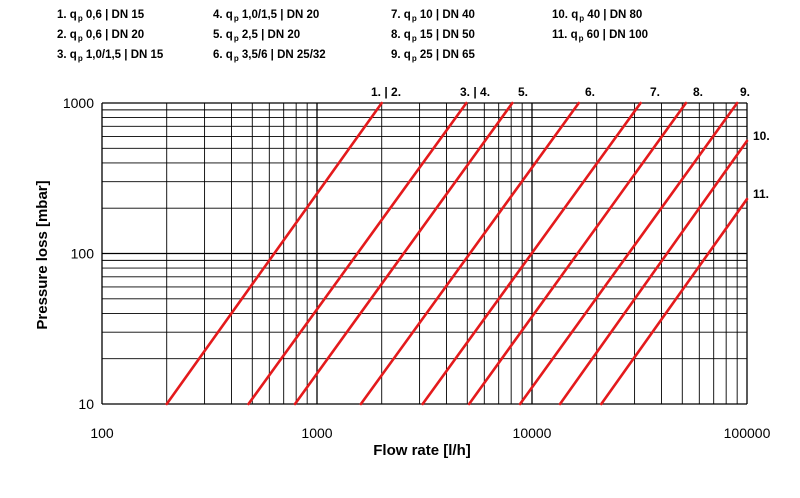  I want to click on legend-item: 8. qp 15 | DN 50, so click(433, 36).